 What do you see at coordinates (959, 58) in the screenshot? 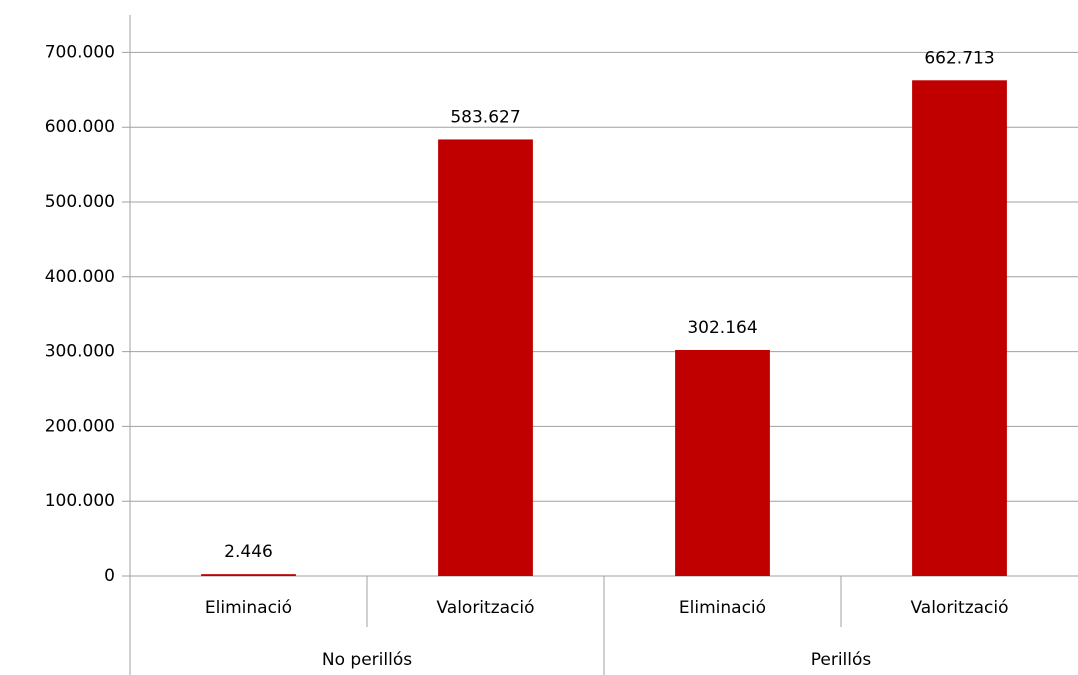
I see `value-label: 662.713` at bounding box center [959, 58].